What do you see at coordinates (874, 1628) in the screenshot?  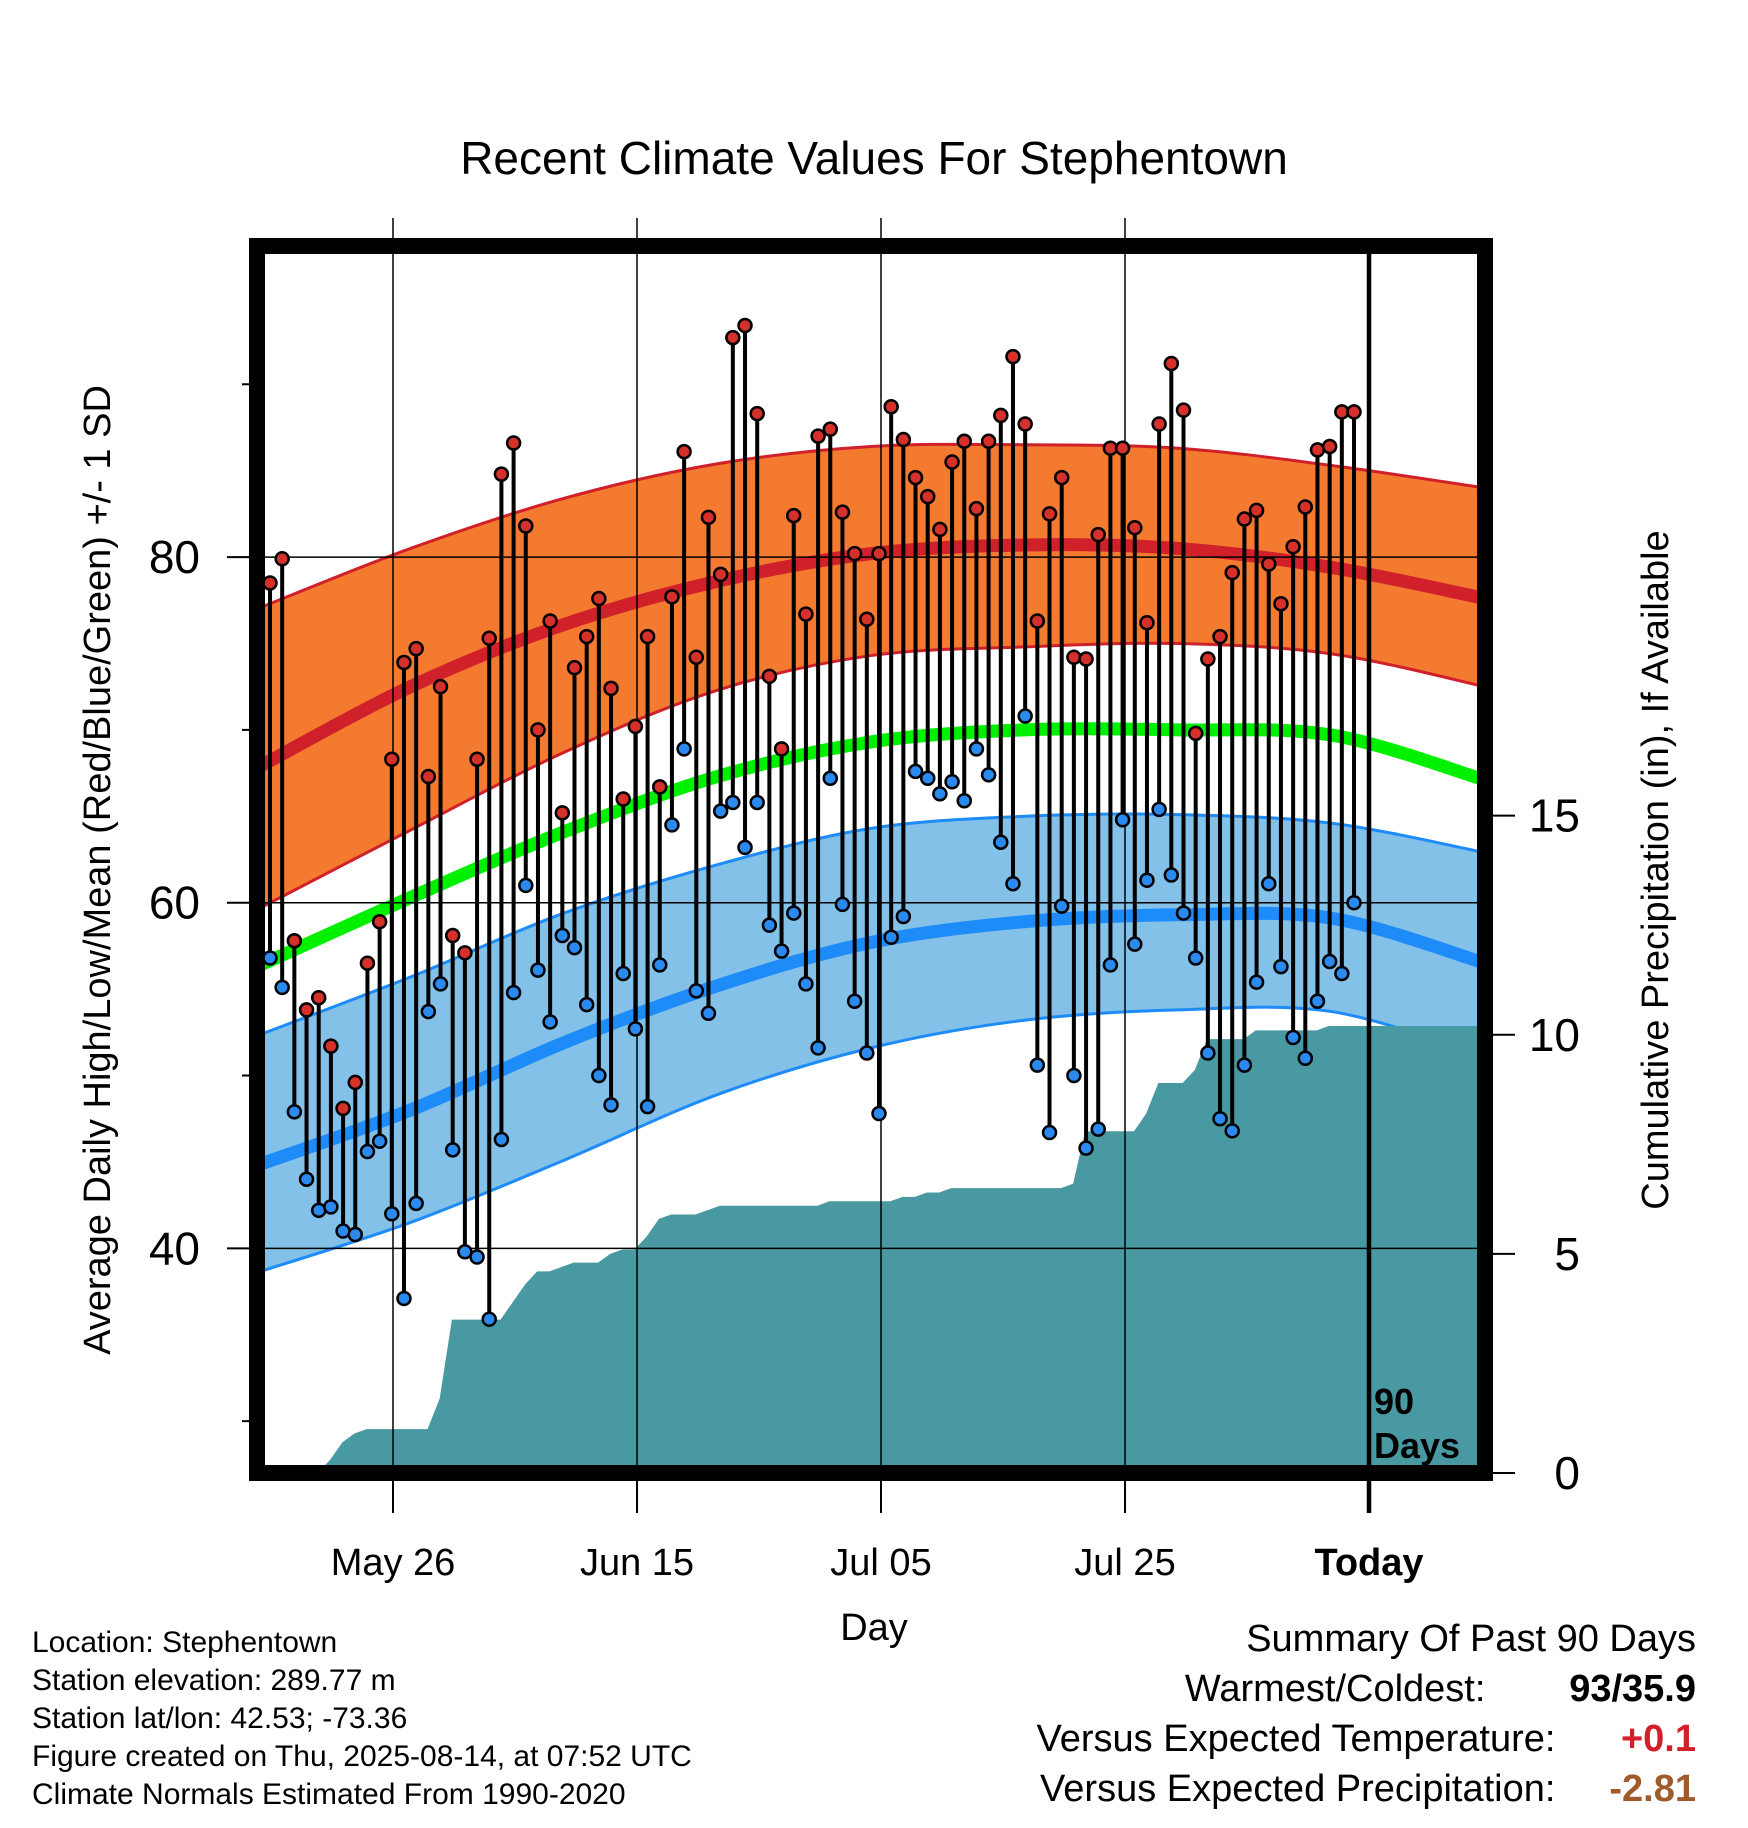 I see `x-axis-label: Day` at bounding box center [874, 1628].